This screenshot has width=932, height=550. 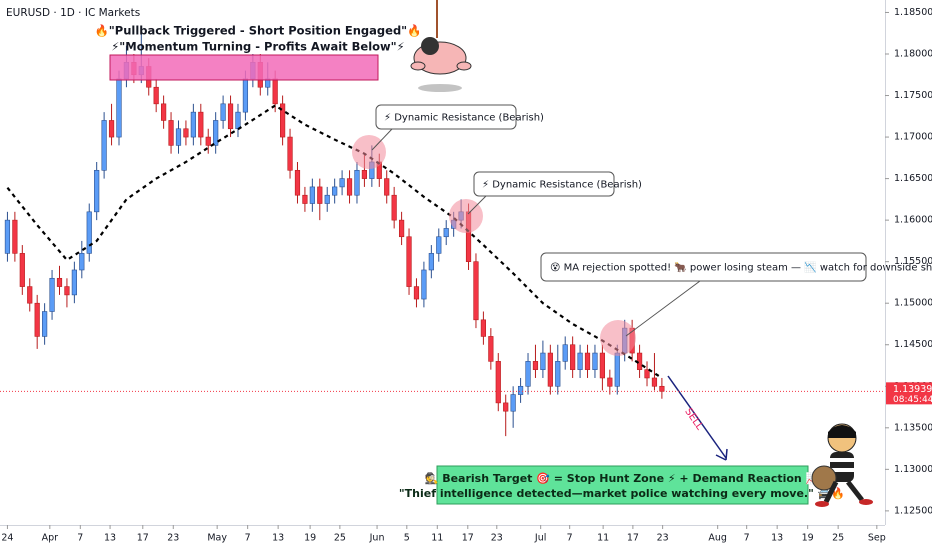 What do you see at coordinates (913, 178) in the screenshot?
I see `y-tick-label: 1.16500` at bounding box center [913, 178].